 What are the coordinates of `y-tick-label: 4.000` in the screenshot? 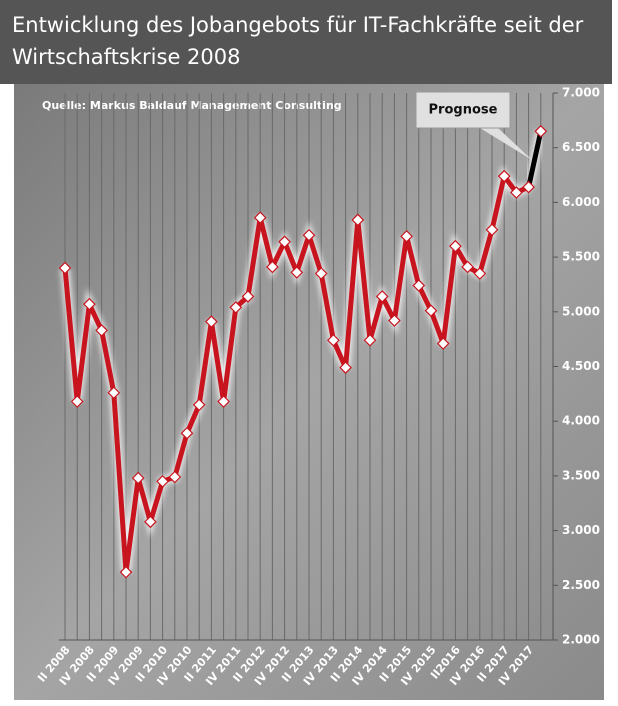 It's located at (581, 421).